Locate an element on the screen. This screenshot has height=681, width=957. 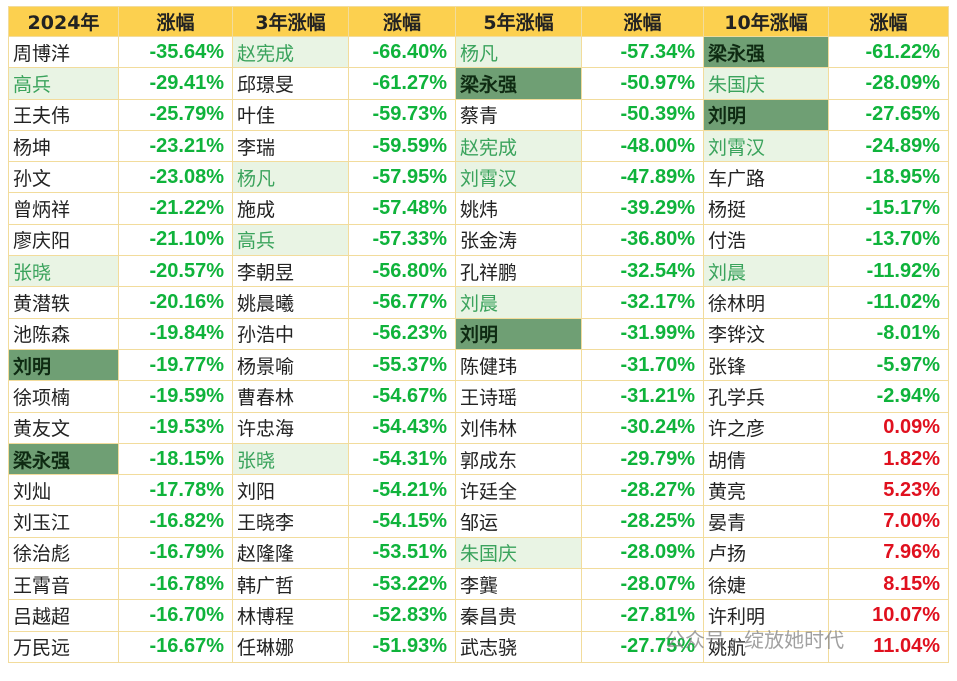
table-row: 王霄音 -16.78% 韩广哲 -53.22% 李龔 -28.07% 徐婕 8.15% is located at coordinates (478, 584).